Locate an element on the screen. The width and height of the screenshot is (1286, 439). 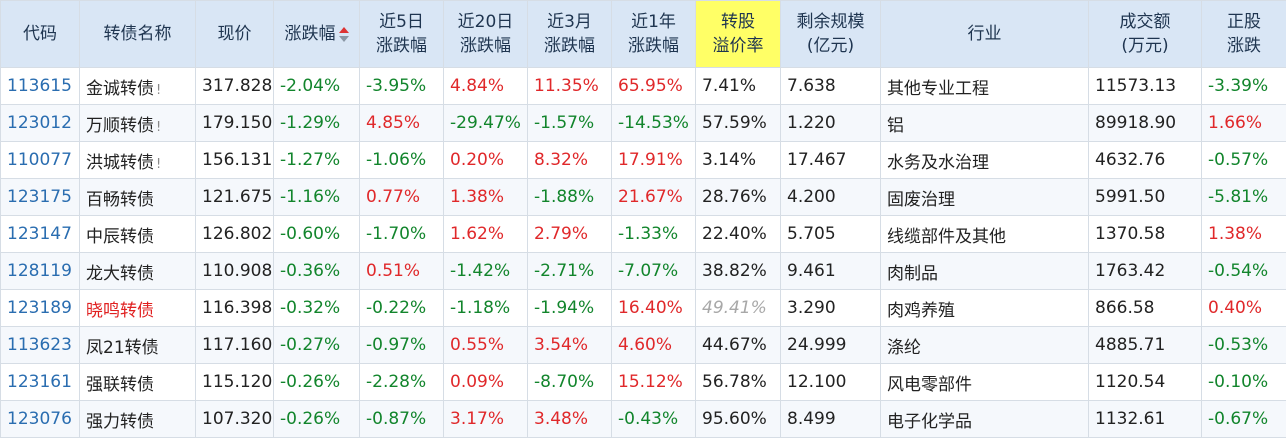
column-header-label: 正股 is located at coordinates (1244, 22).